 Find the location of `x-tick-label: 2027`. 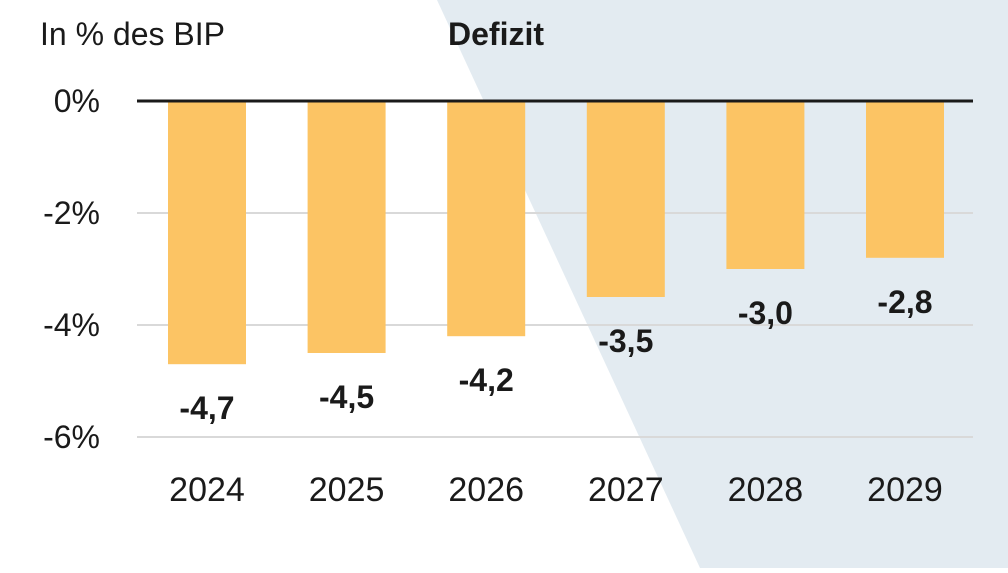

x-tick-label: 2027 is located at coordinates (626, 490).